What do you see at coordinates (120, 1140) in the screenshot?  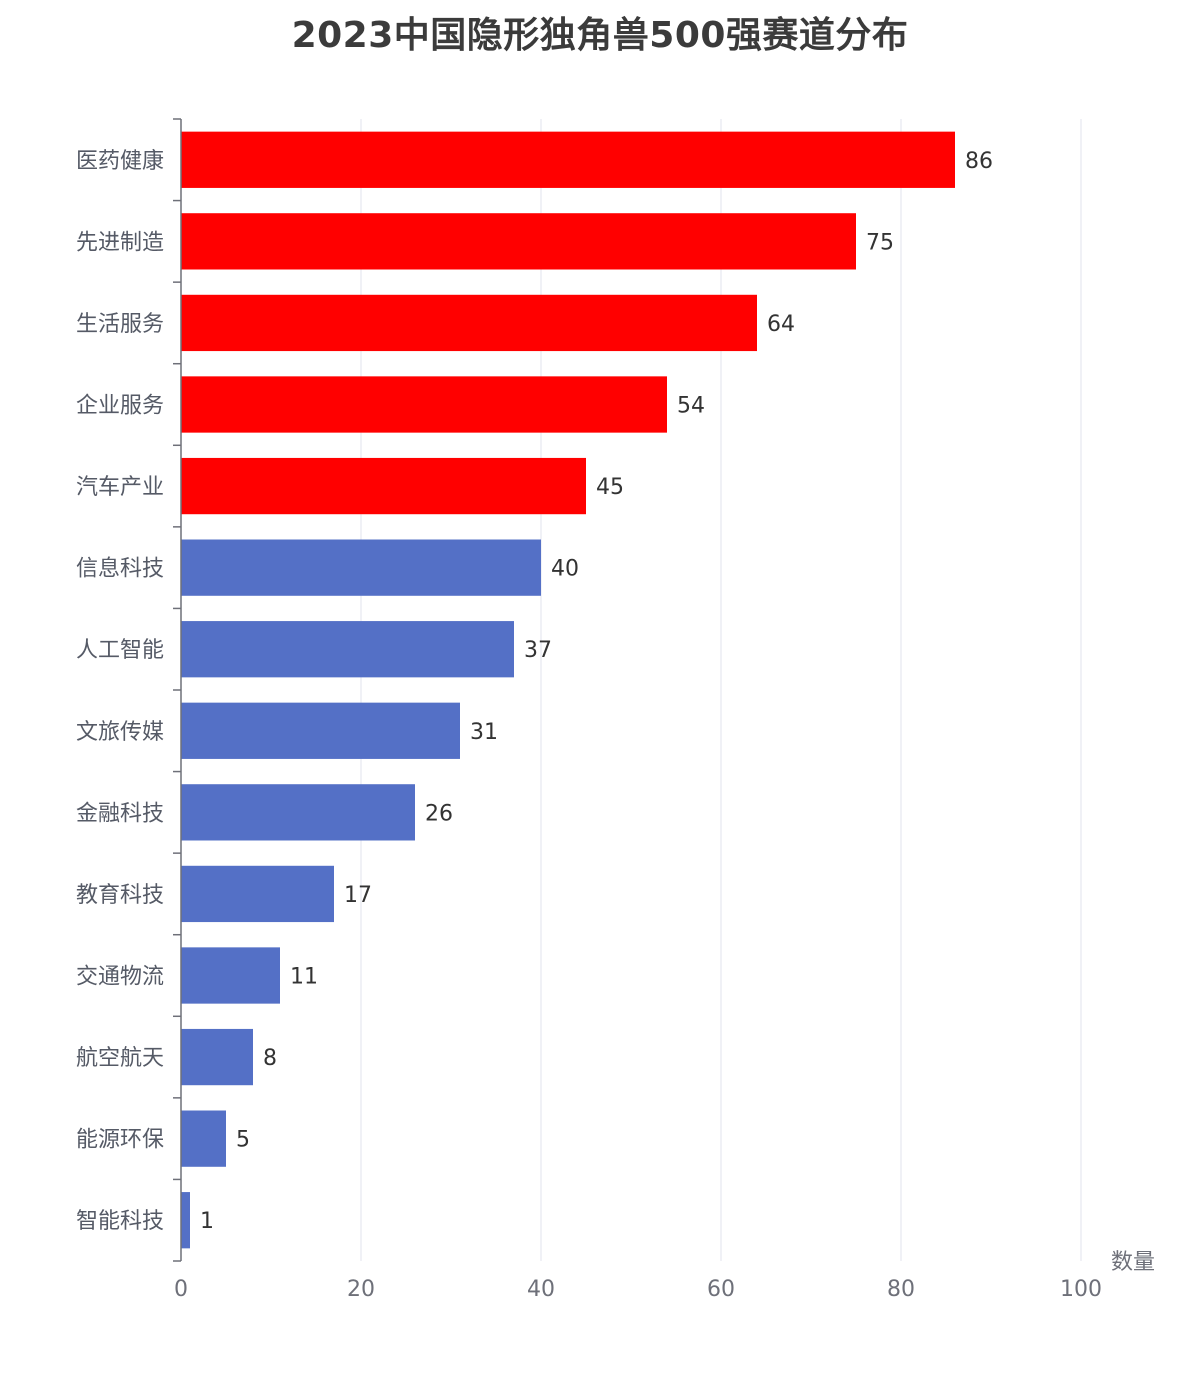 I see `category-label: 能源环保` at bounding box center [120, 1140].